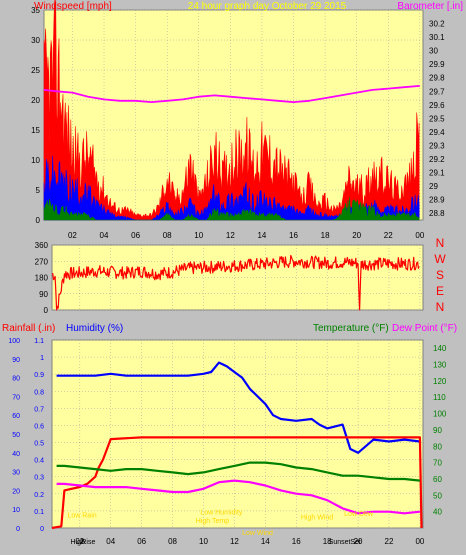 The width and height of the screenshot is (466, 555). What do you see at coordinates (440, 381) in the screenshot?
I see `temp-tick-label: 120` at bounding box center [440, 381].